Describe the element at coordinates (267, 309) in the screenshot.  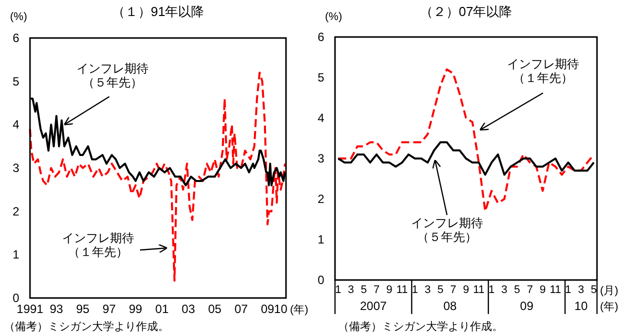
I see `x-tick-label: 09` at that location.